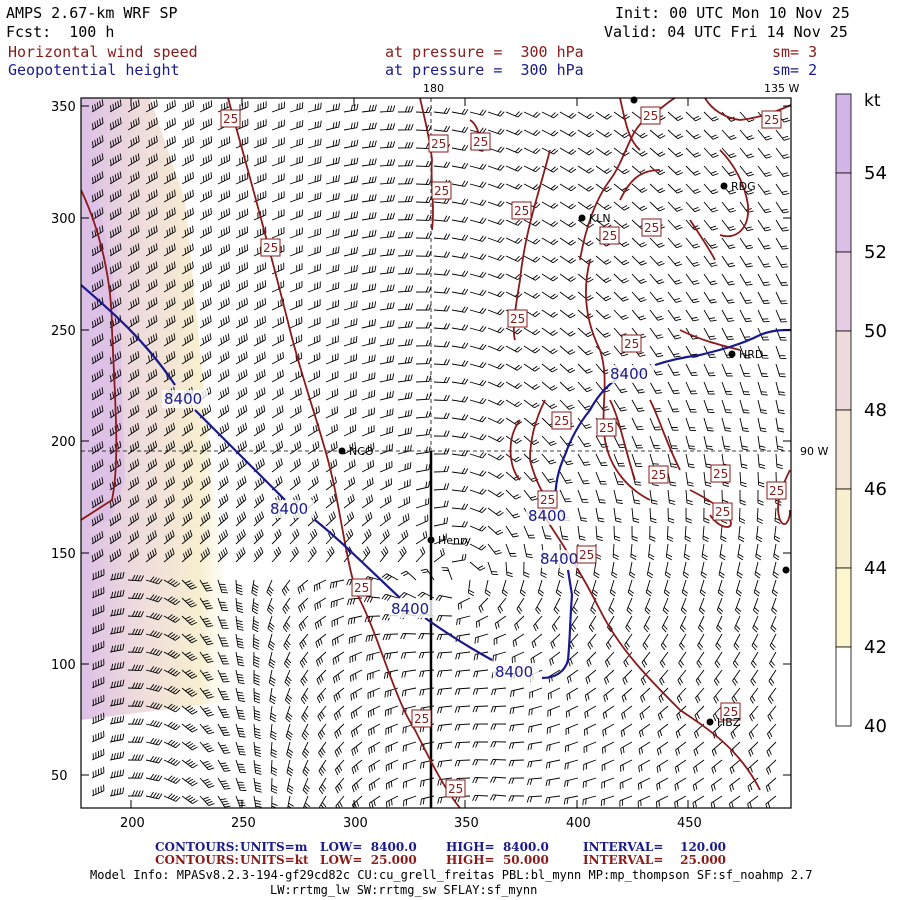  What do you see at coordinates (274, 847) in the screenshot?
I see `contours-height-units: UNITS=m` at bounding box center [274, 847].